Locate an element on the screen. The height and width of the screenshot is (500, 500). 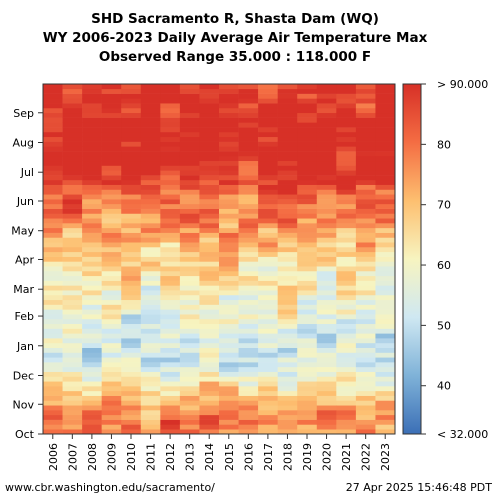
x-tick-label: 2016 is located at coordinates (248, 457).